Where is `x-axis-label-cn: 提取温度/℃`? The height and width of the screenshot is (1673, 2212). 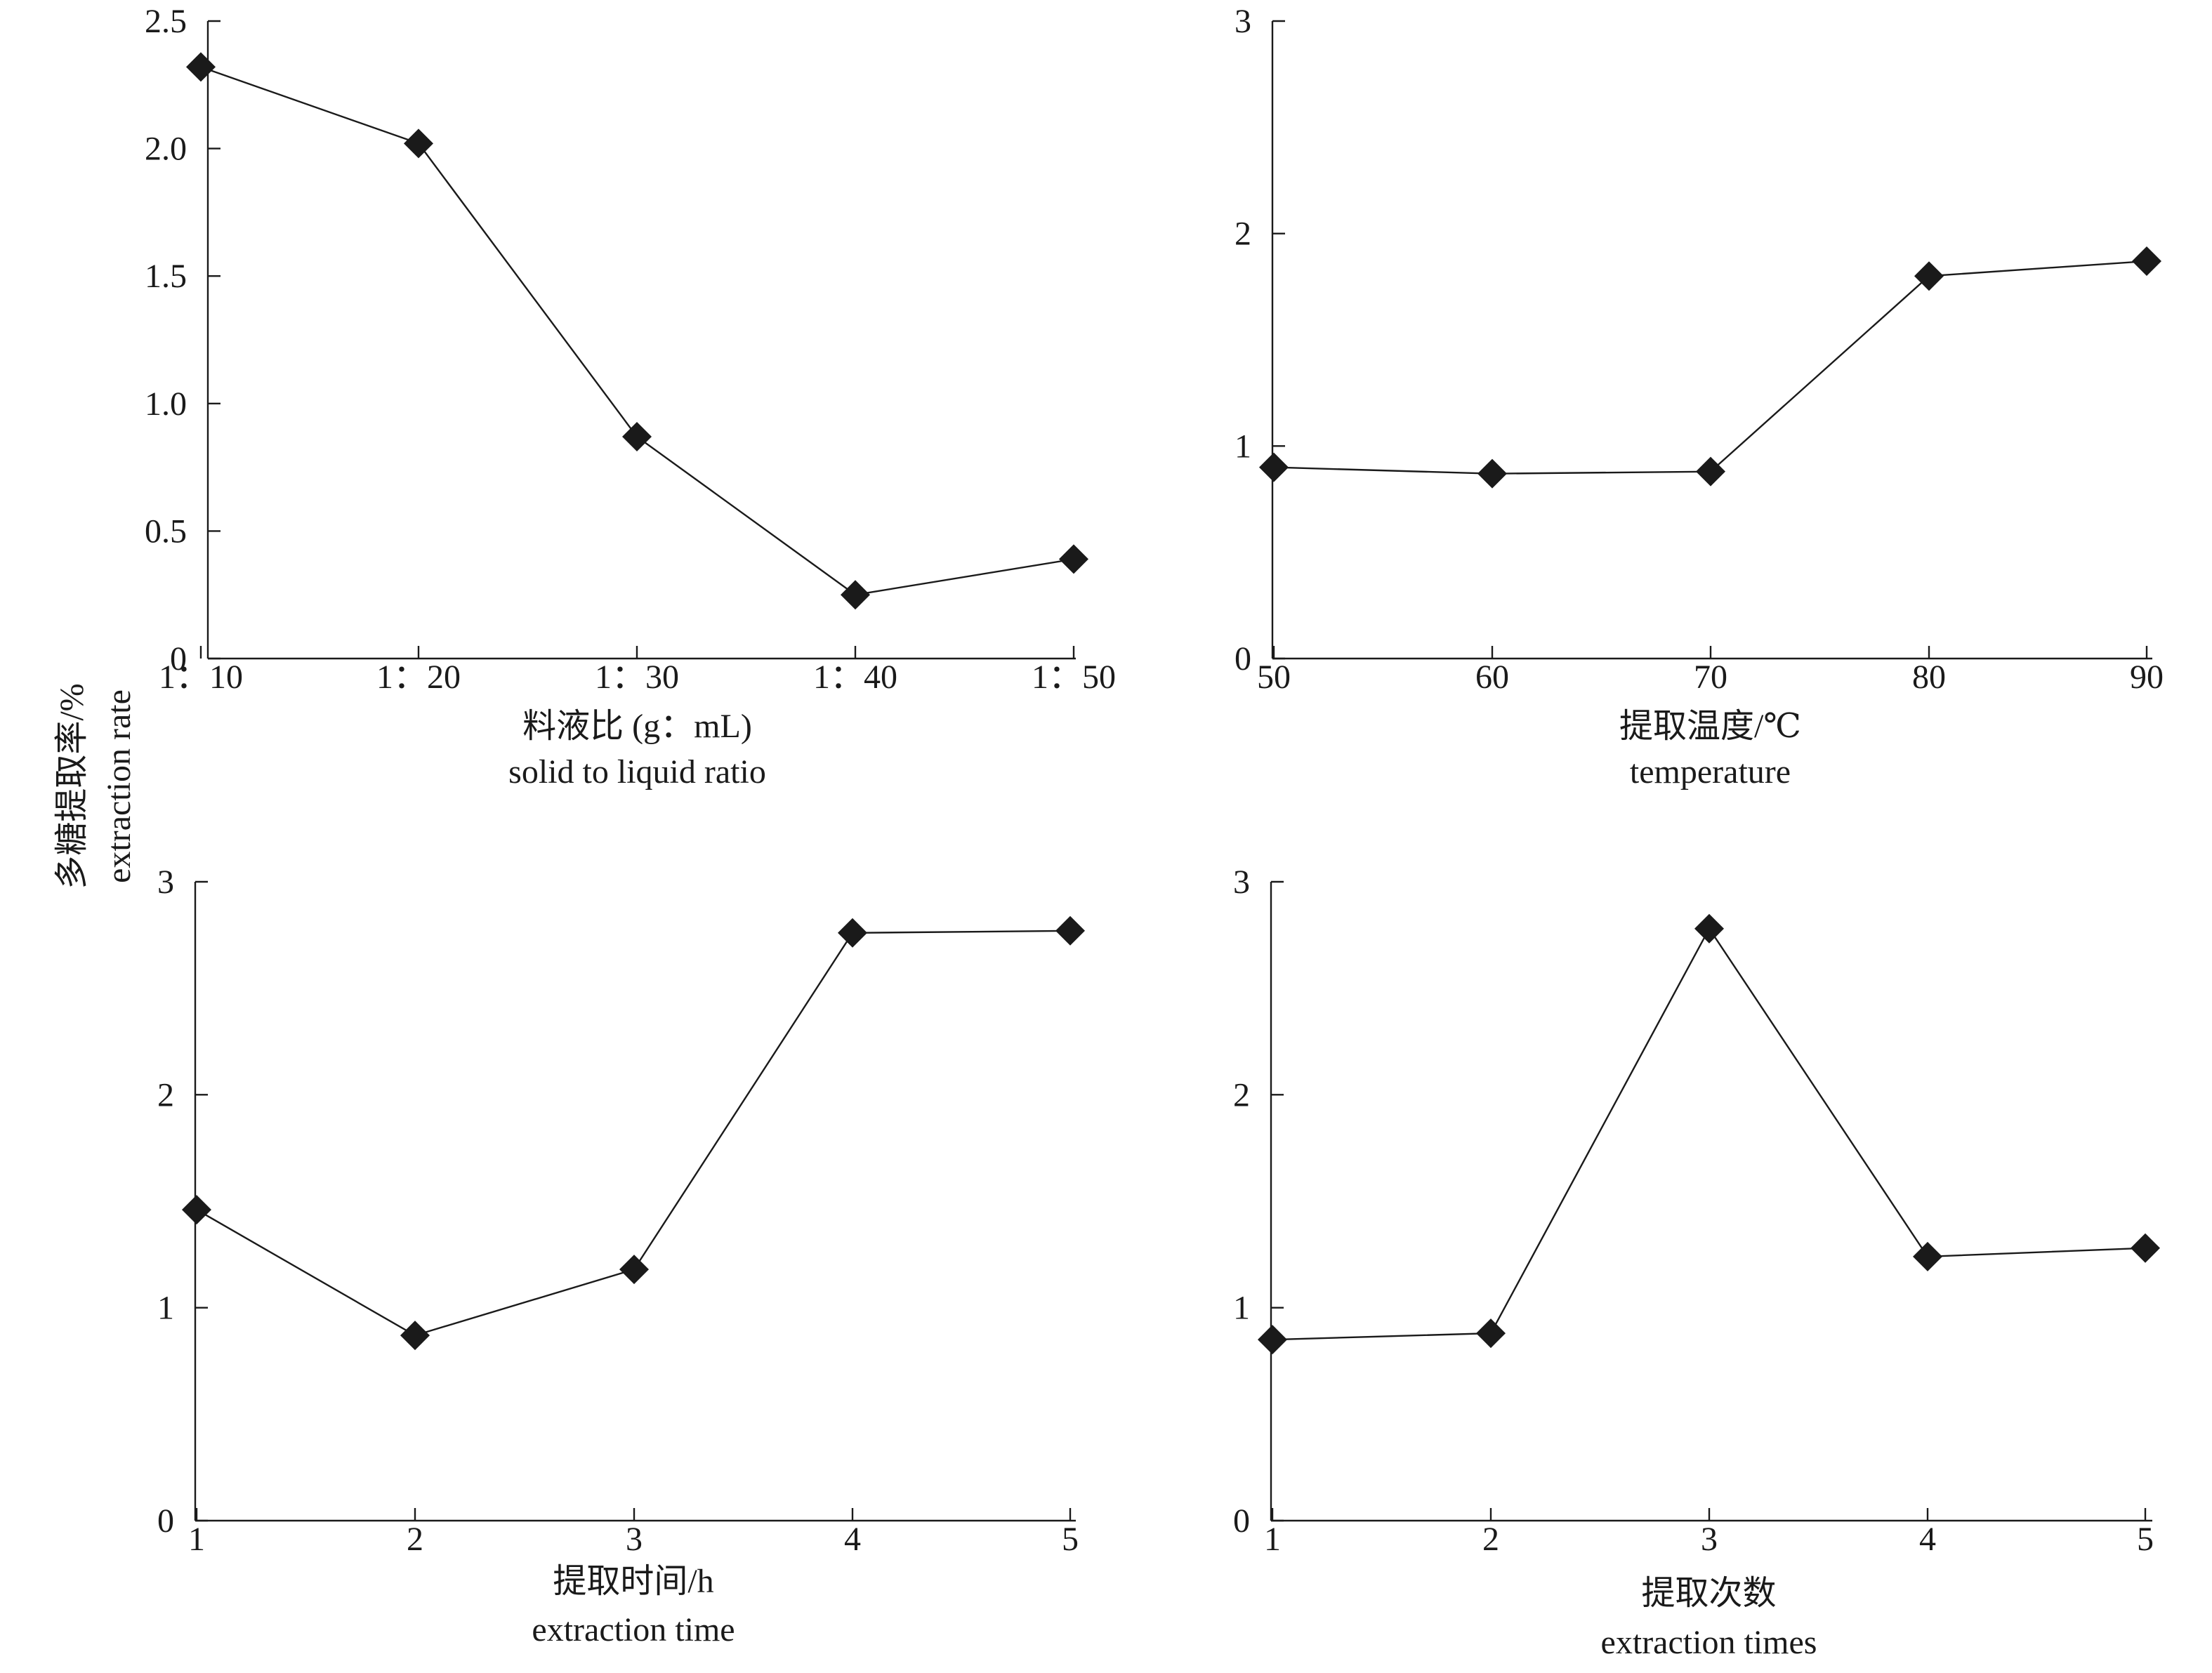
x-axis-label-cn: 提取温度/℃ is located at coordinates (1710, 726).